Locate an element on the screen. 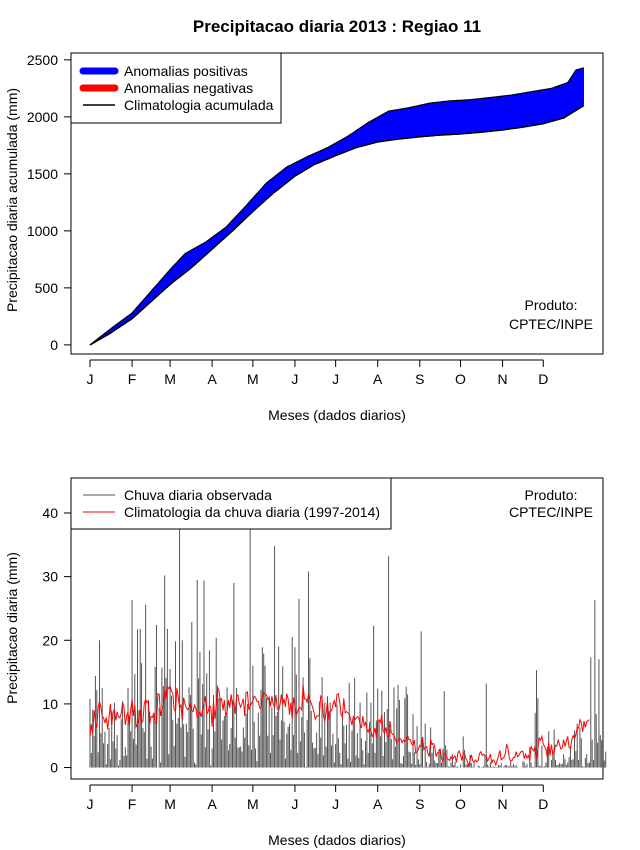 This screenshot has height=850, width=640. p2-y-tick-label: 30 is located at coordinates (50, 577).